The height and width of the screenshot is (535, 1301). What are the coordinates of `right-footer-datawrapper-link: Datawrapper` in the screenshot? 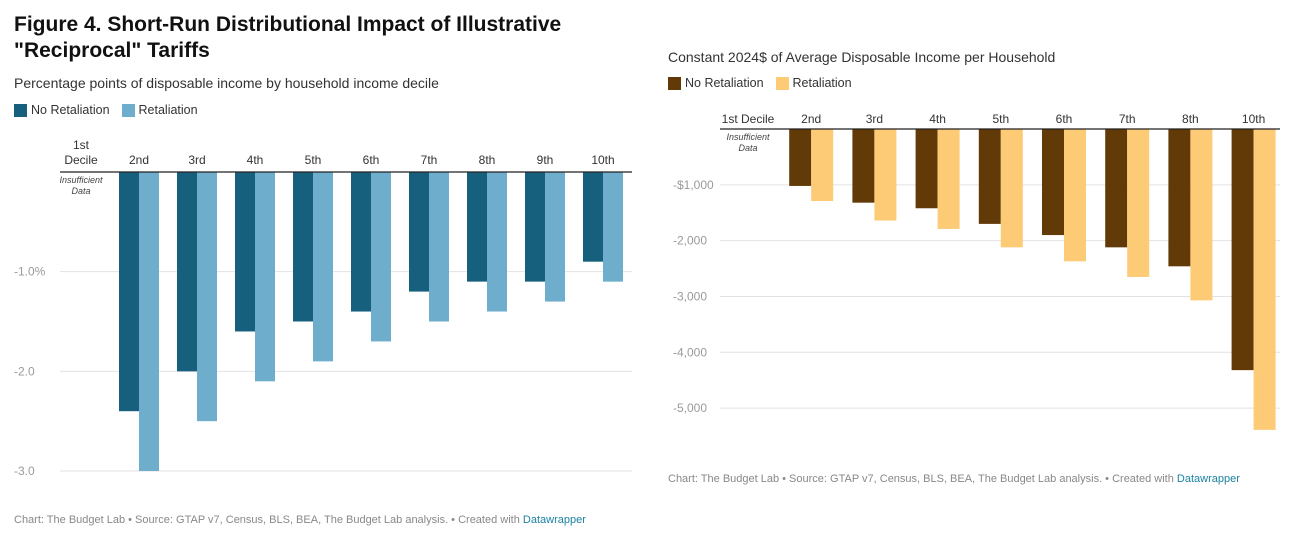 It's located at (1208, 479).